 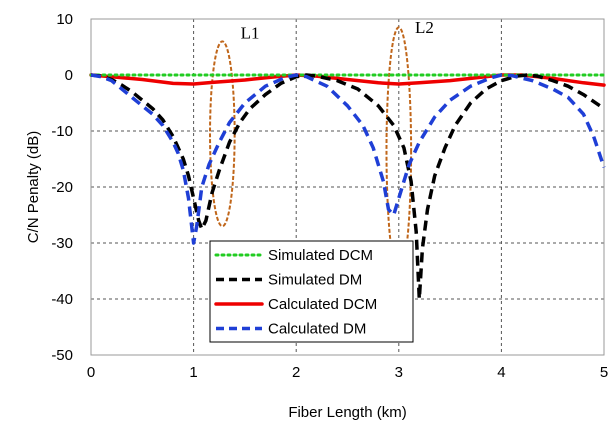 What do you see at coordinates (64, 19) in the screenshot?
I see `y-tick-label: 10` at bounding box center [64, 19].